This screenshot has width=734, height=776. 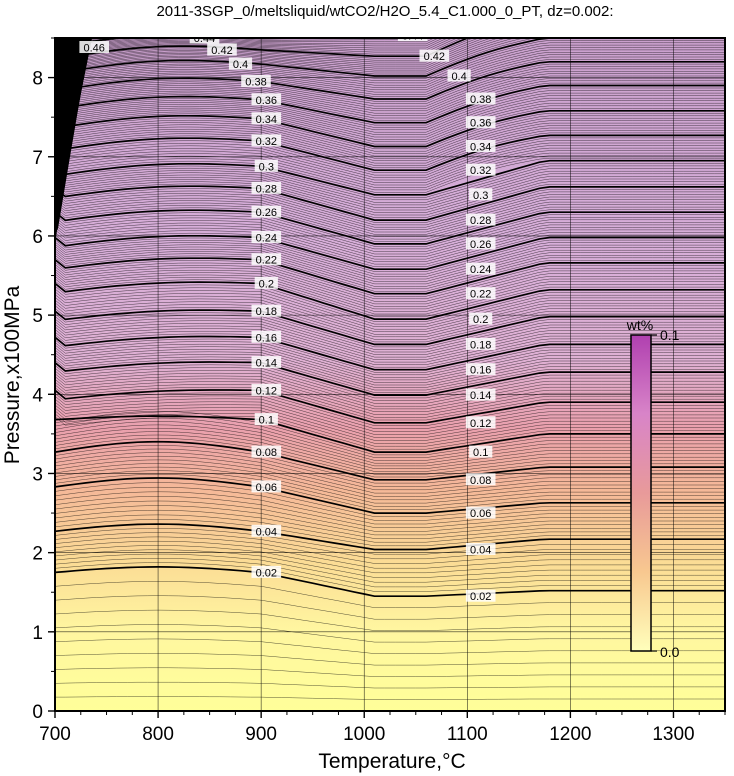 What do you see at coordinates (12, 374) in the screenshot?
I see `y-axis-label: Pressure,x100MPa` at bounding box center [12, 374].